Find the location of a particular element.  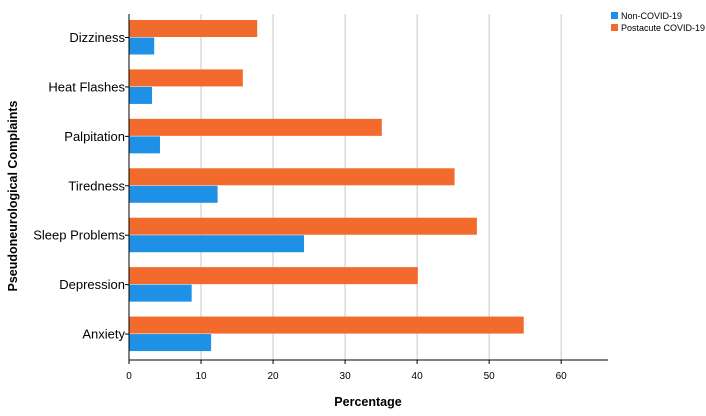

bar-postacute-covid-19-depression is located at coordinates (273, 276).